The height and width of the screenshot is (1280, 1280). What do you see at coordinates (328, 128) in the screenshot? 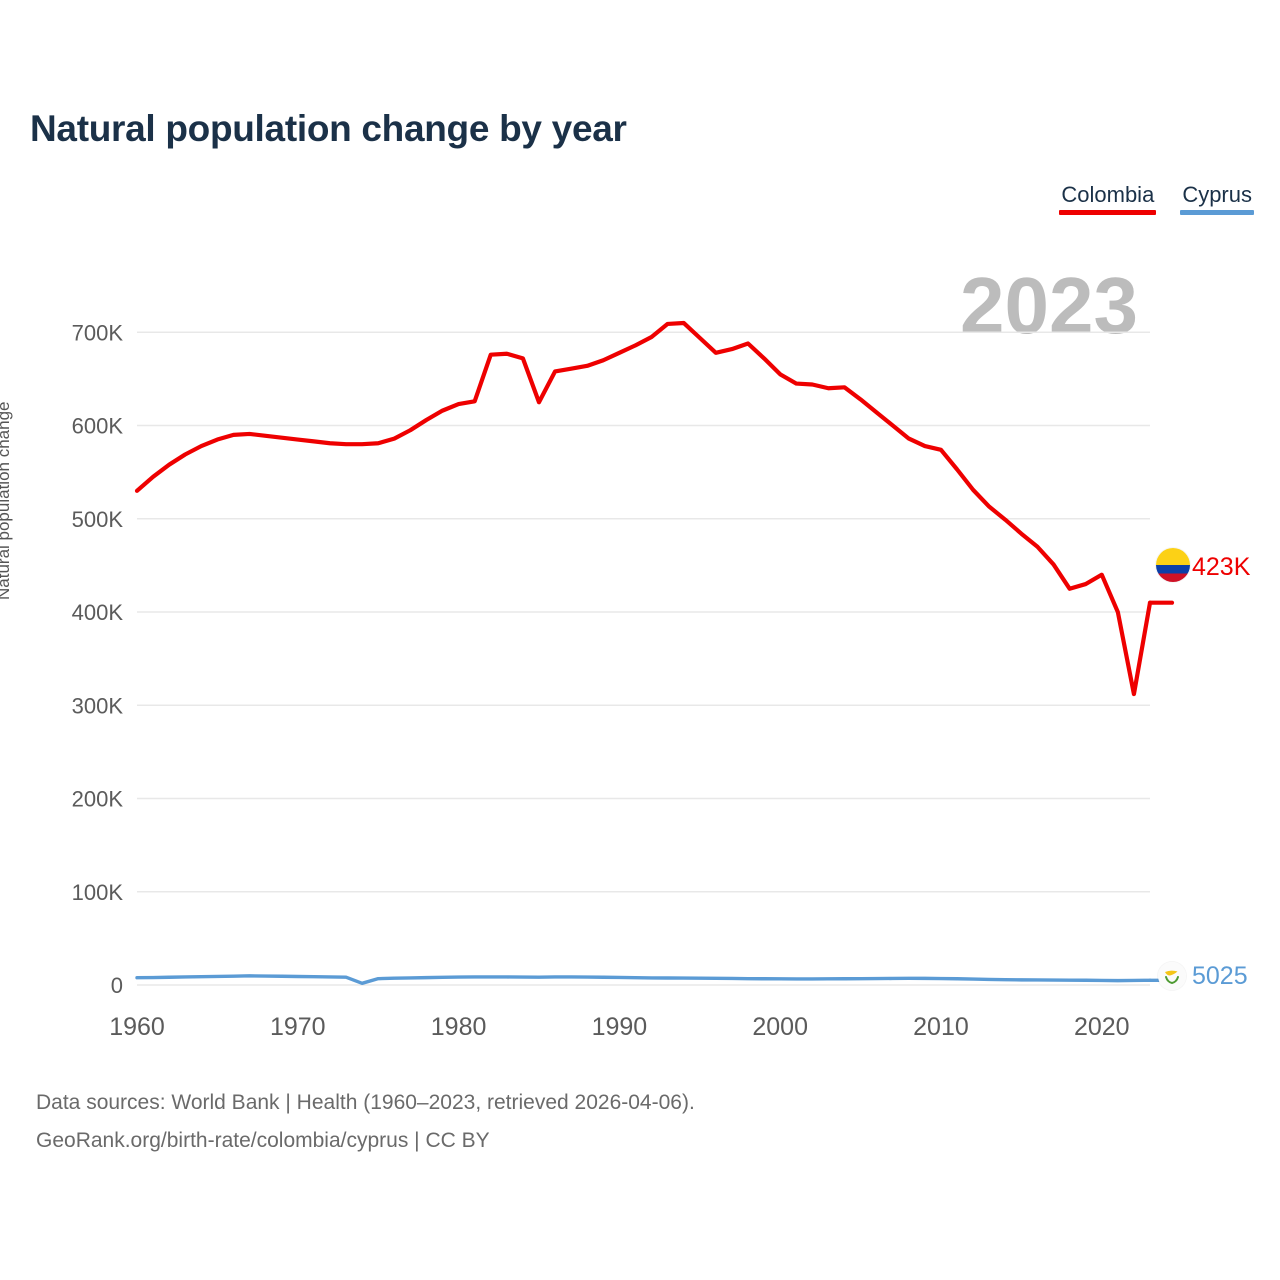
I see `page-title: Natural population change by year` at bounding box center [328, 128].